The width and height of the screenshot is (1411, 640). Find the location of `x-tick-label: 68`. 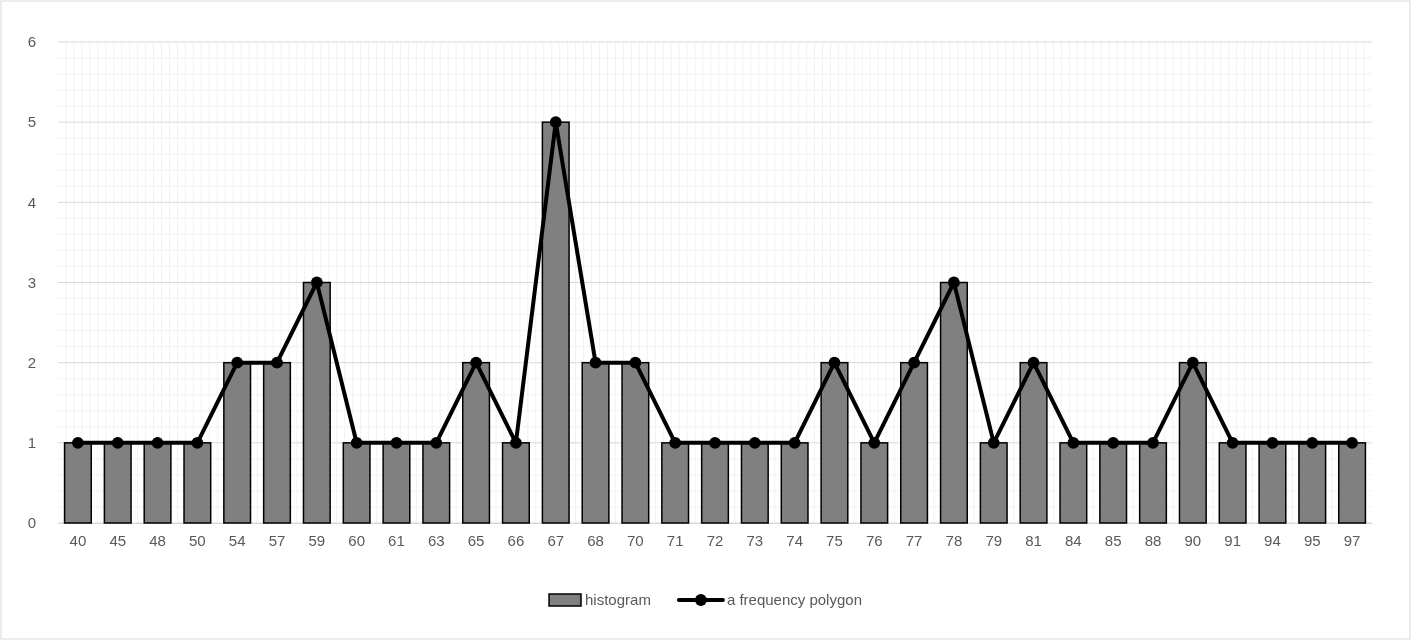

x-tick-label: 68 is located at coordinates (595, 540).